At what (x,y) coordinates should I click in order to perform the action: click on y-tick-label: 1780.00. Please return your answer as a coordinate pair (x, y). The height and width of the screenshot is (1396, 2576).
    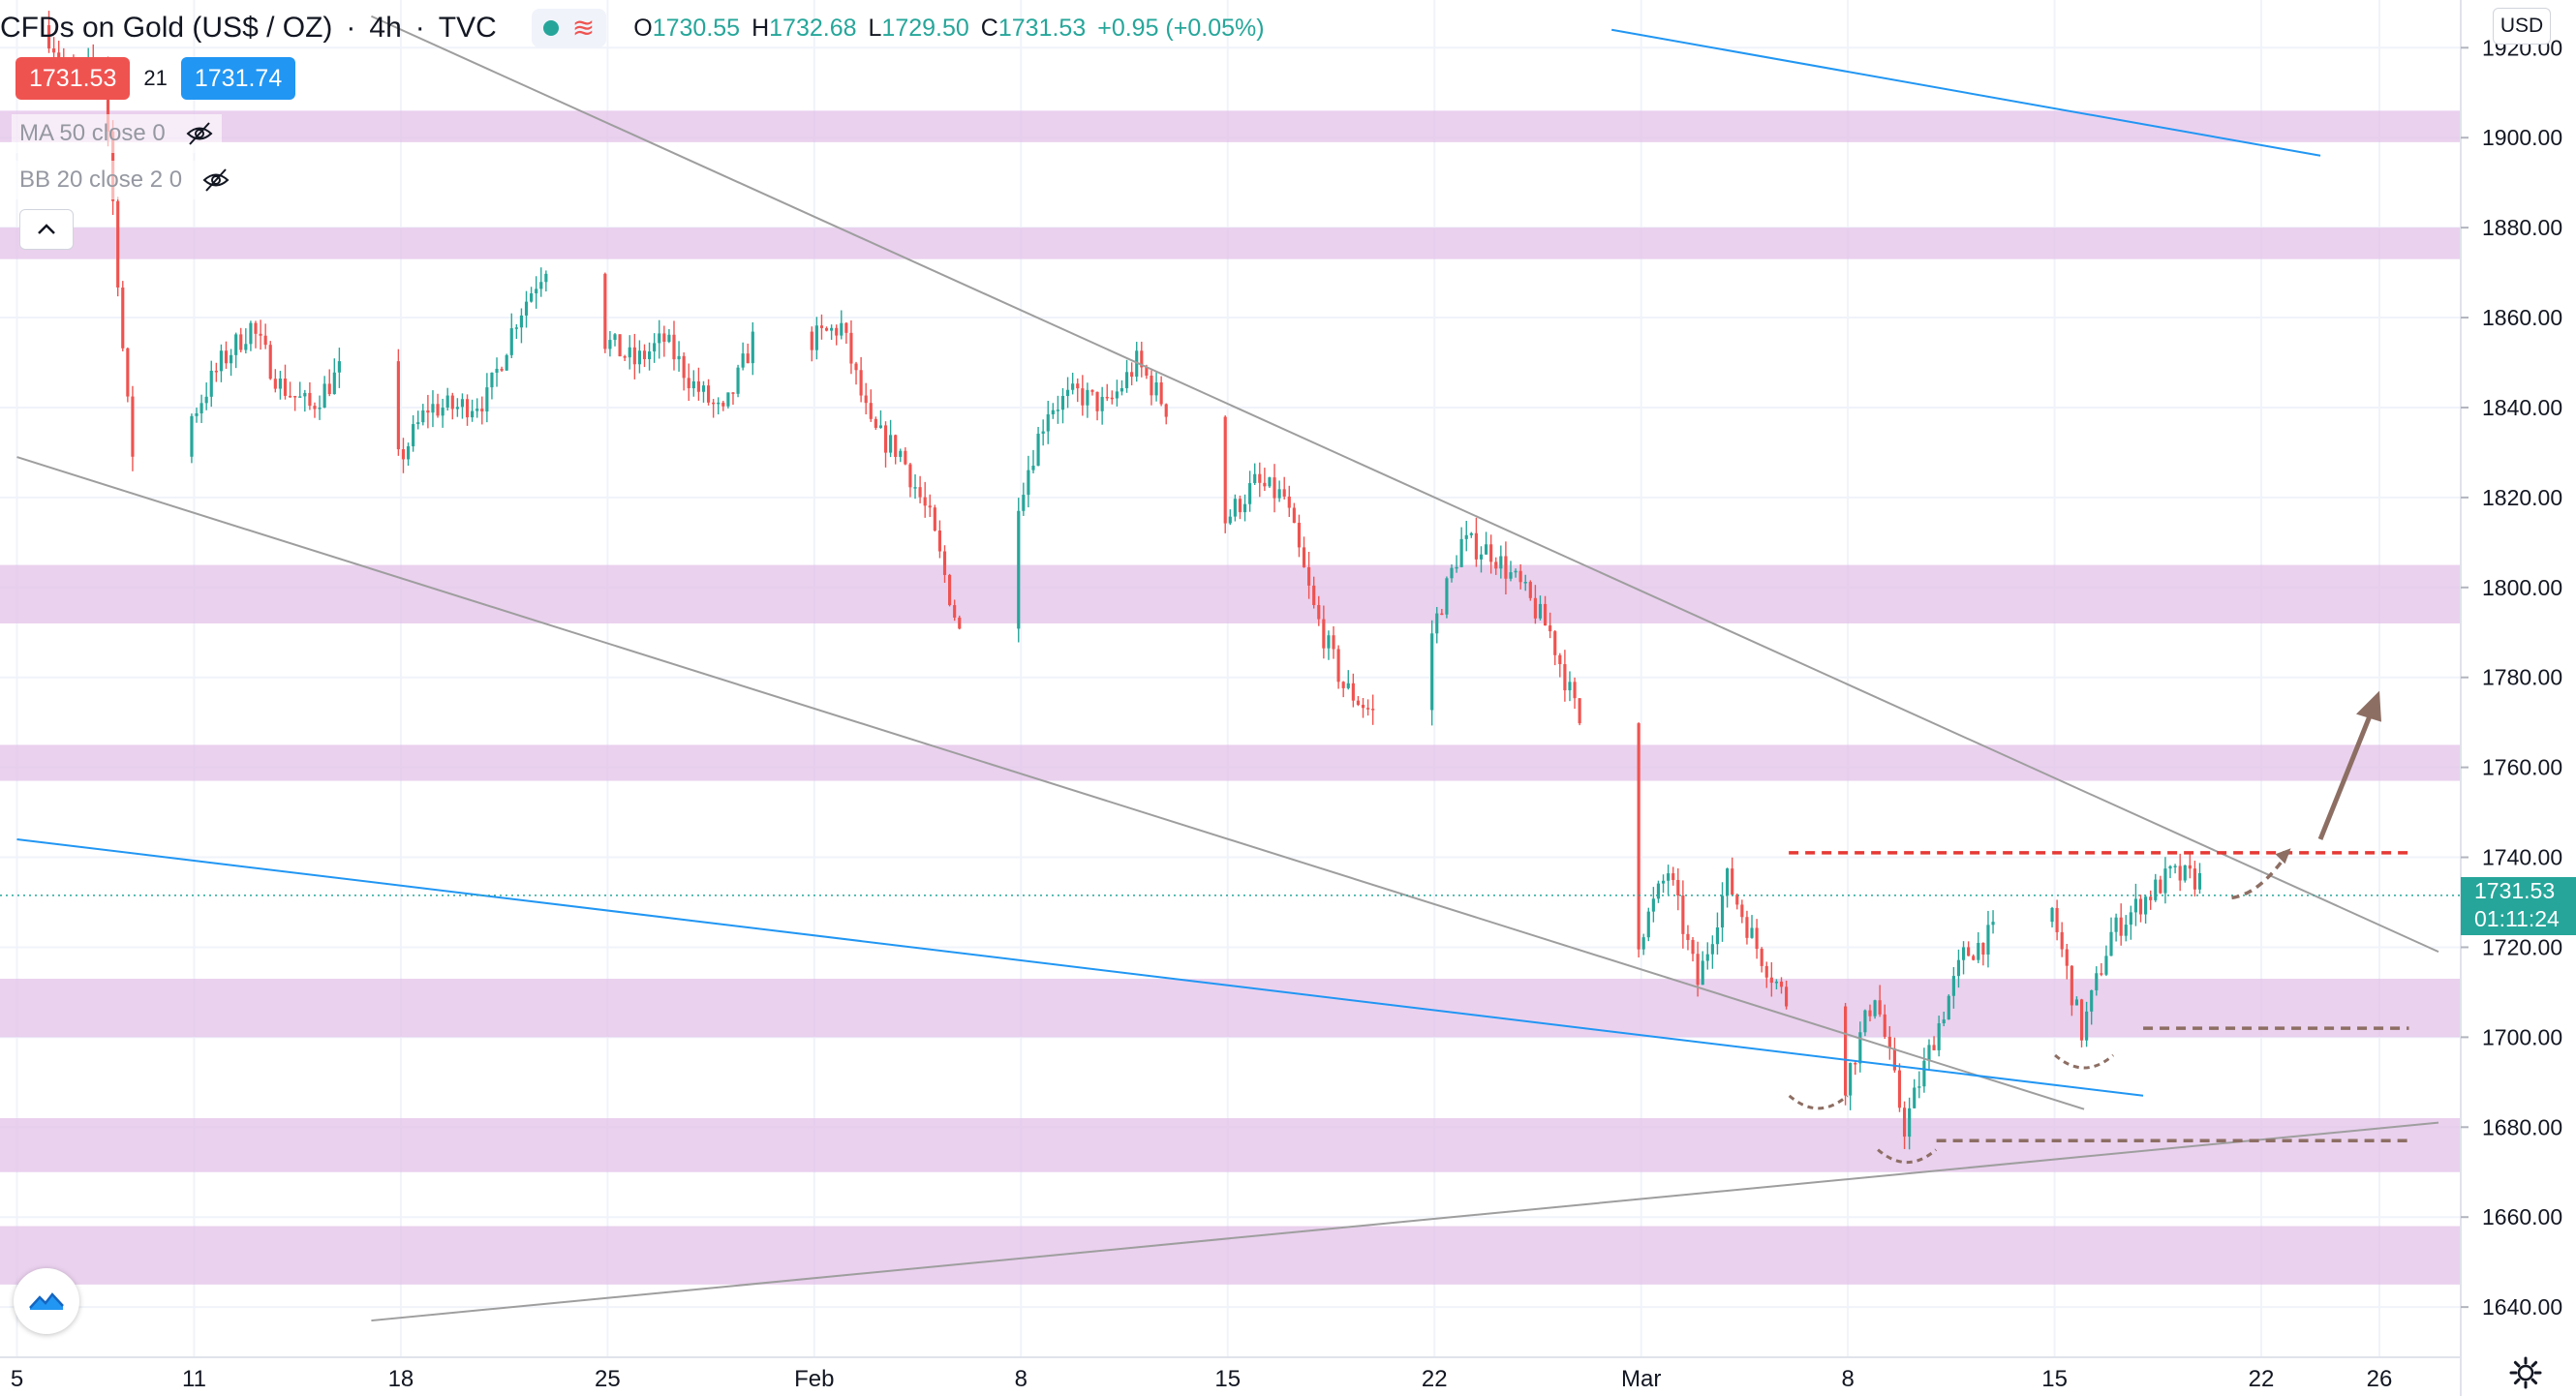
    Looking at the image, I should click on (2522, 677).